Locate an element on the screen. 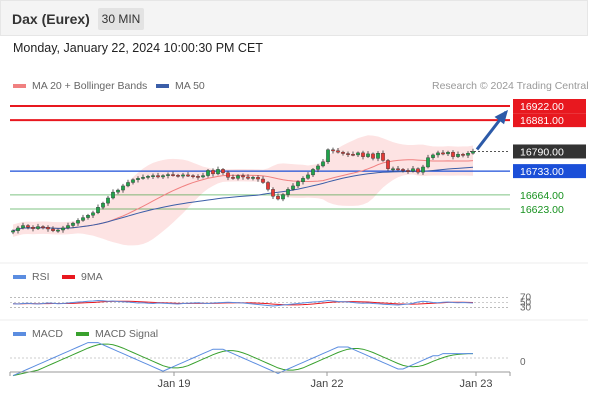 The width and height of the screenshot is (590, 400). ma50-line is located at coordinates (243, 199).